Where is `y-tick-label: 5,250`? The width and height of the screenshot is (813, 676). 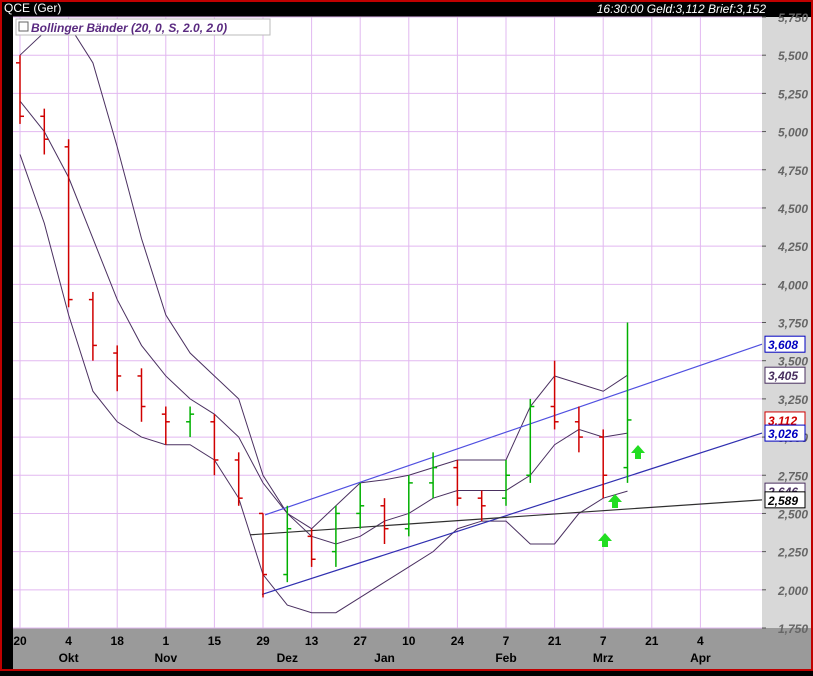
y-tick-label: 5,250 is located at coordinates (793, 94).